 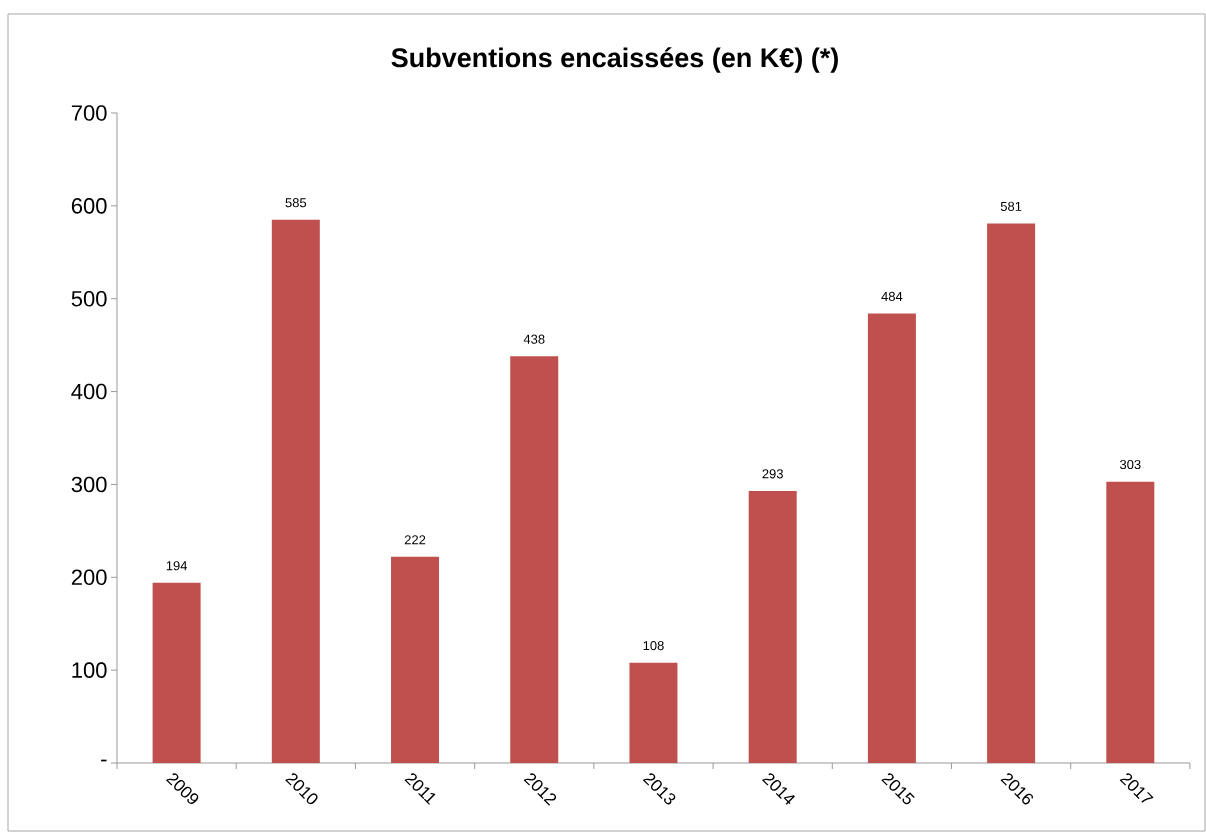 I want to click on data-label: 222, so click(x=415, y=540).